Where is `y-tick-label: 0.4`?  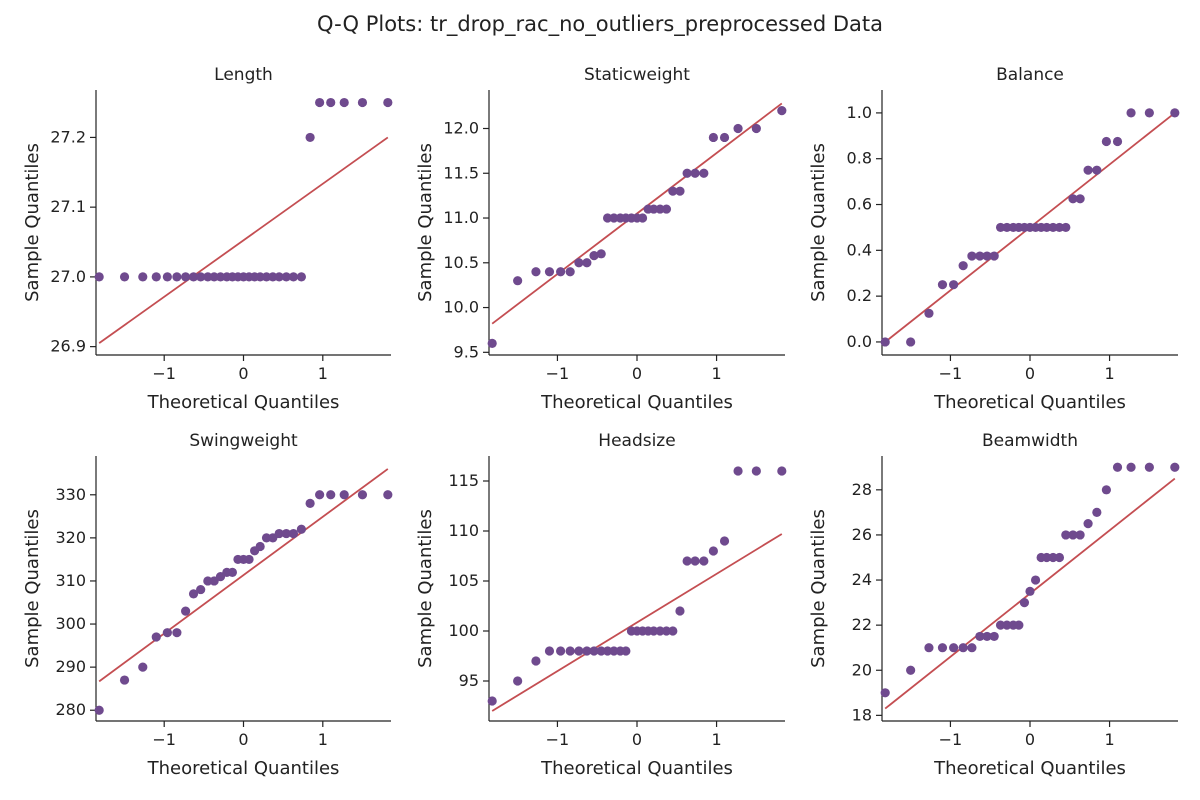
y-tick-label: 0.4 is located at coordinates (859, 249).